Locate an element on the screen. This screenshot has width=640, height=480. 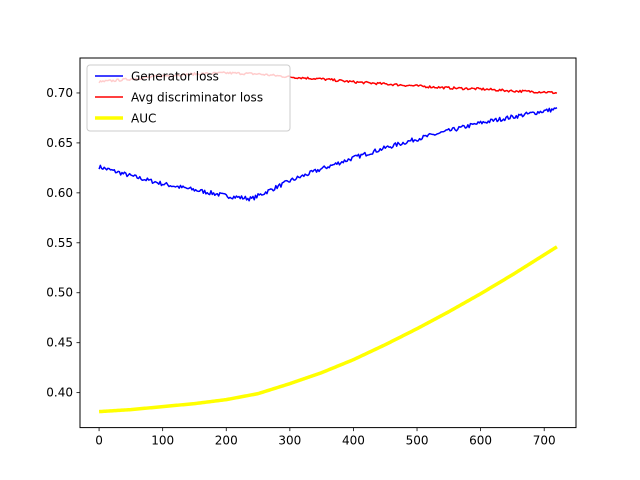
legend-label-generator-loss: Generator loss is located at coordinates (175, 77).